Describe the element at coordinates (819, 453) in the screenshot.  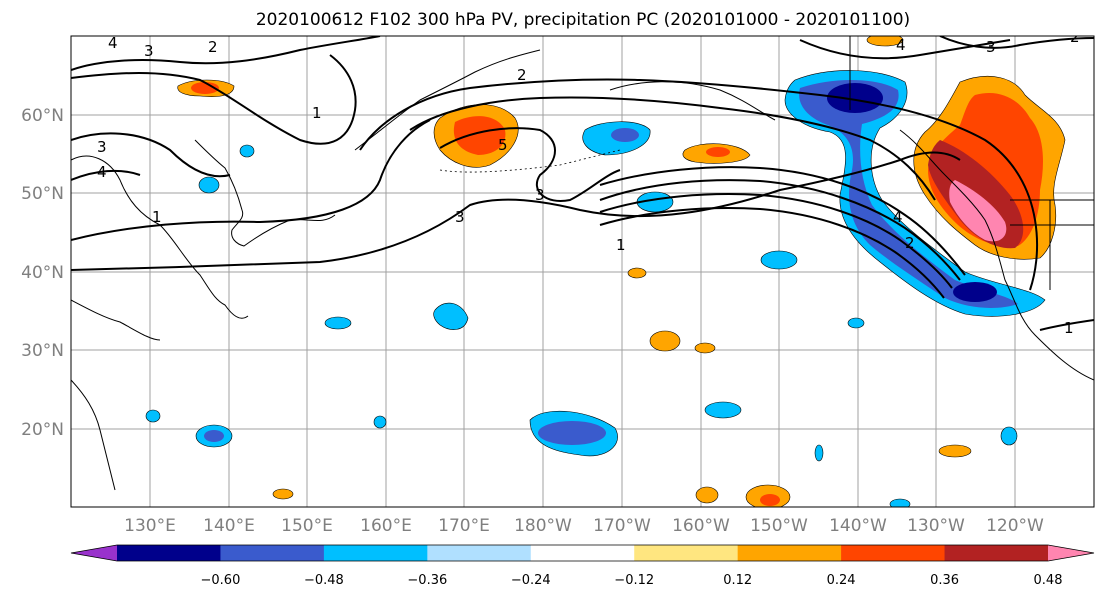
I see `neg-small-h` at that location.